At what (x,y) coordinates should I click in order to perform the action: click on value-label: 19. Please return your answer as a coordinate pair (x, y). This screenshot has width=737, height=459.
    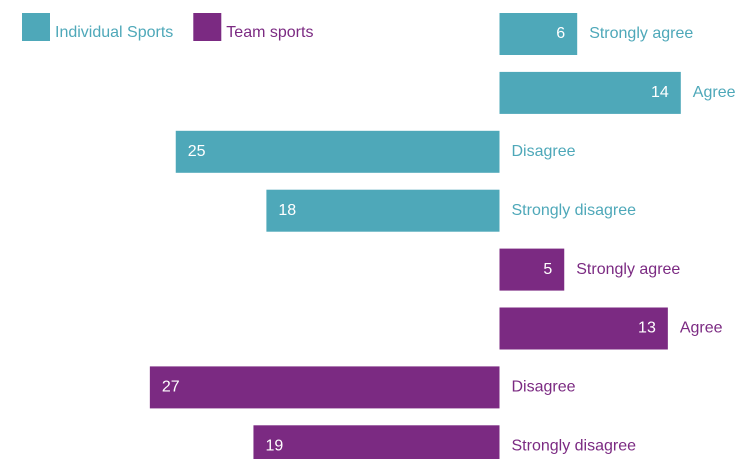
    Looking at the image, I should click on (274, 446).